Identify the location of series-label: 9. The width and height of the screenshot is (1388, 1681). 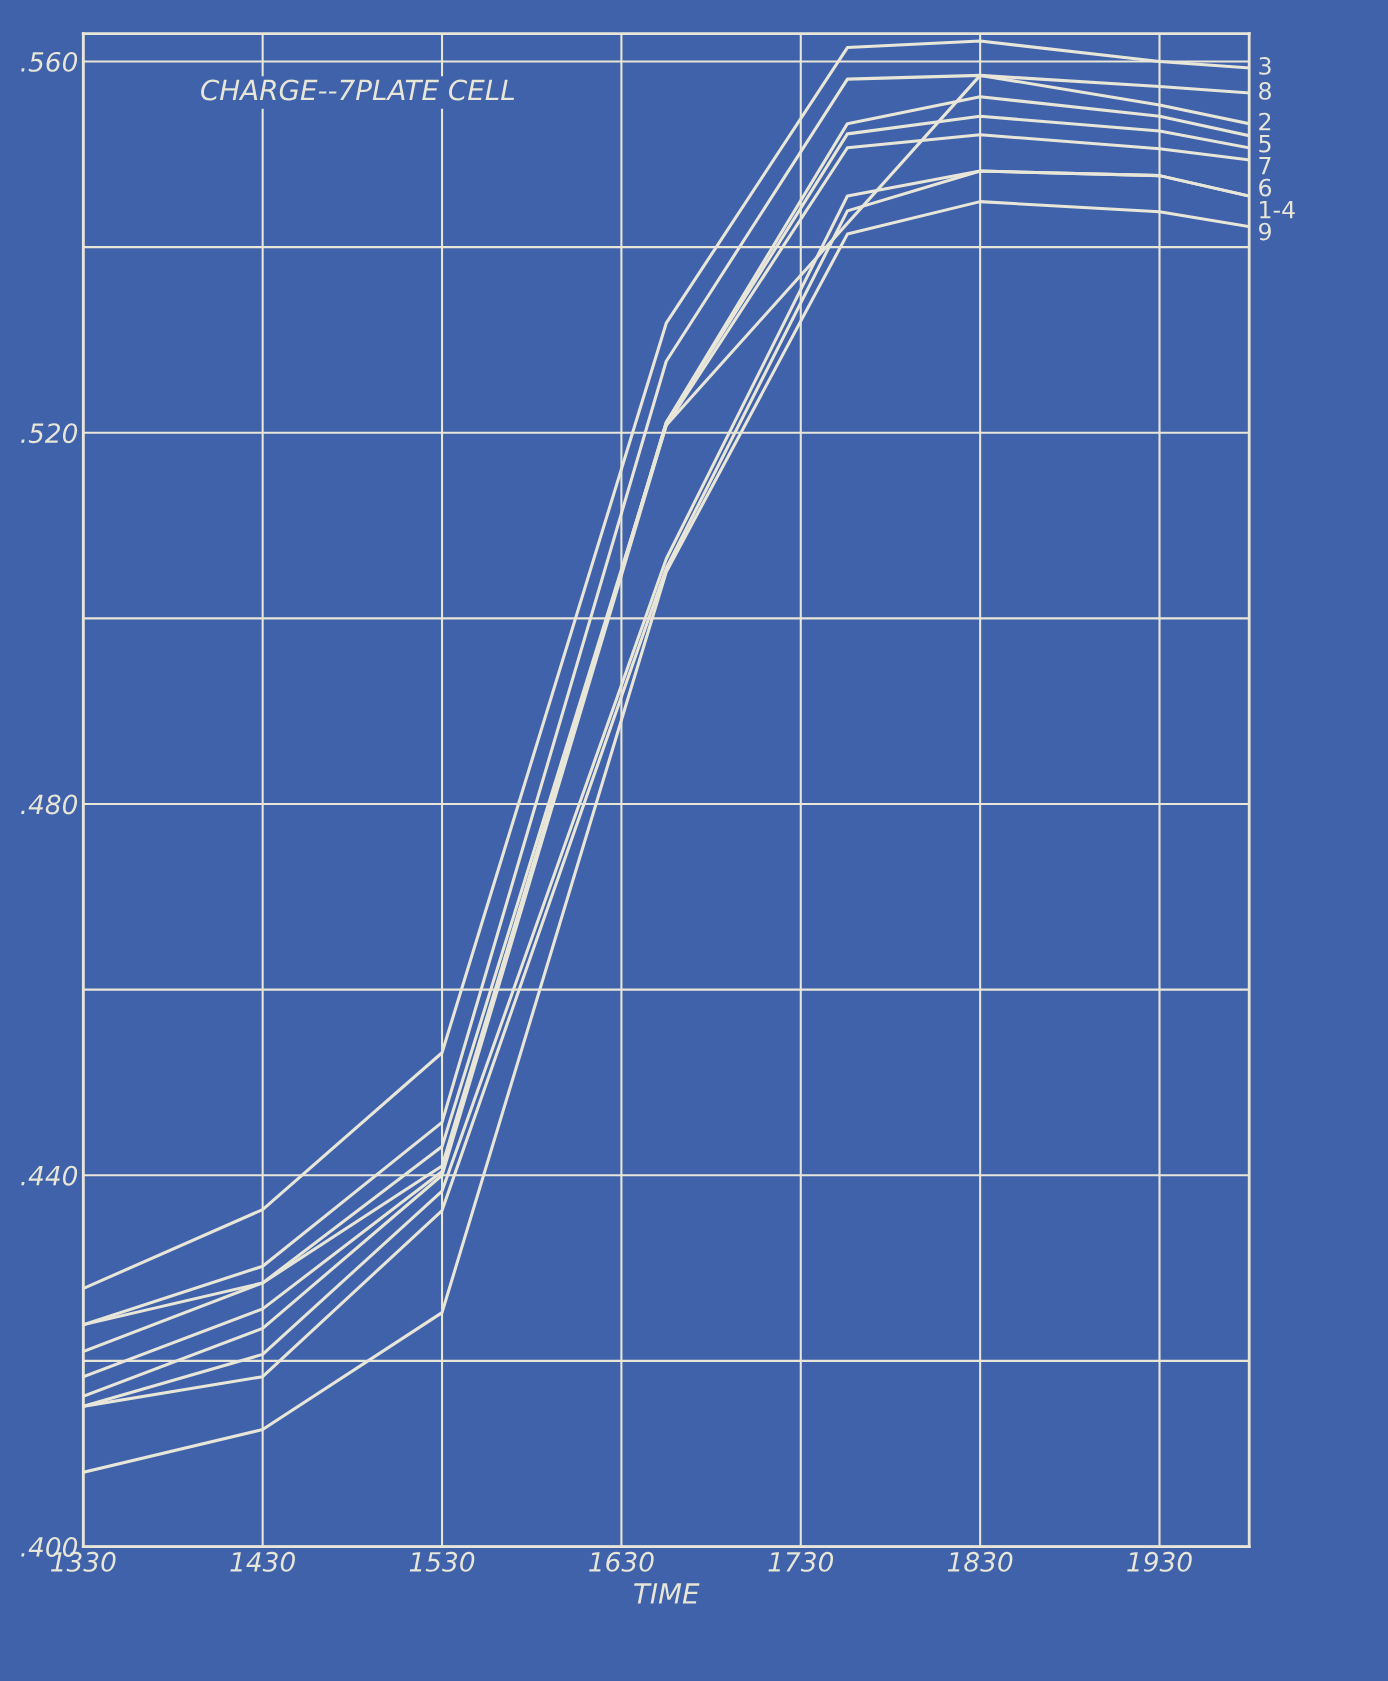
(1265, 231).